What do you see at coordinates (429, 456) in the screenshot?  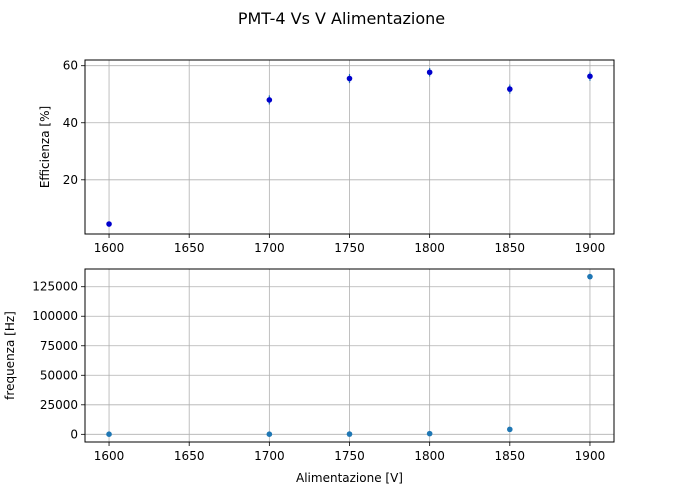 I see `frequency-x-tick-label: 1800` at bounding box center [429, 456].